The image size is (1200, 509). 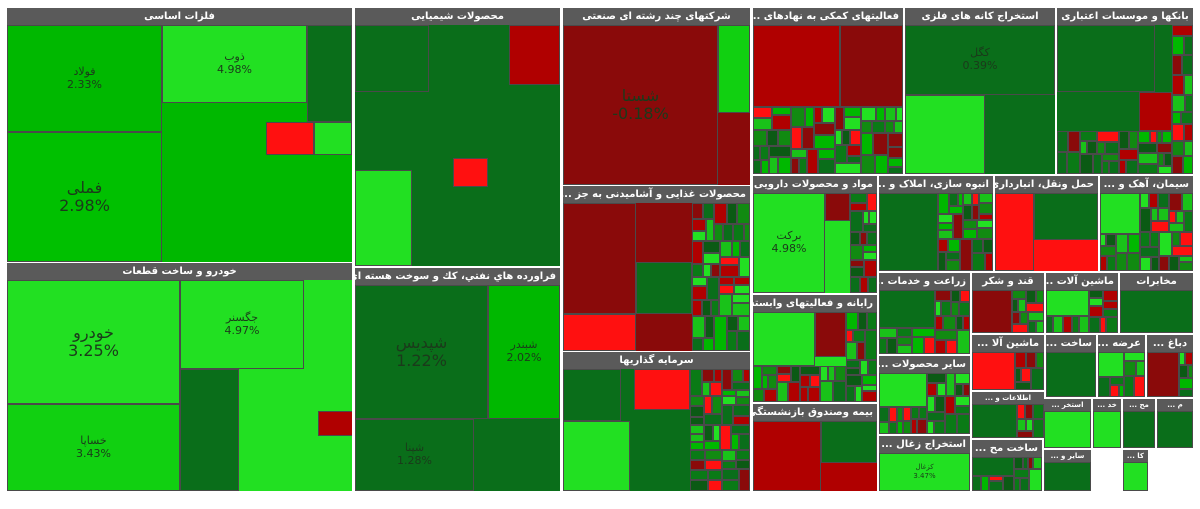 I want to click on stock-tile: خساپا 3.43%, so click(x=93, y=447).